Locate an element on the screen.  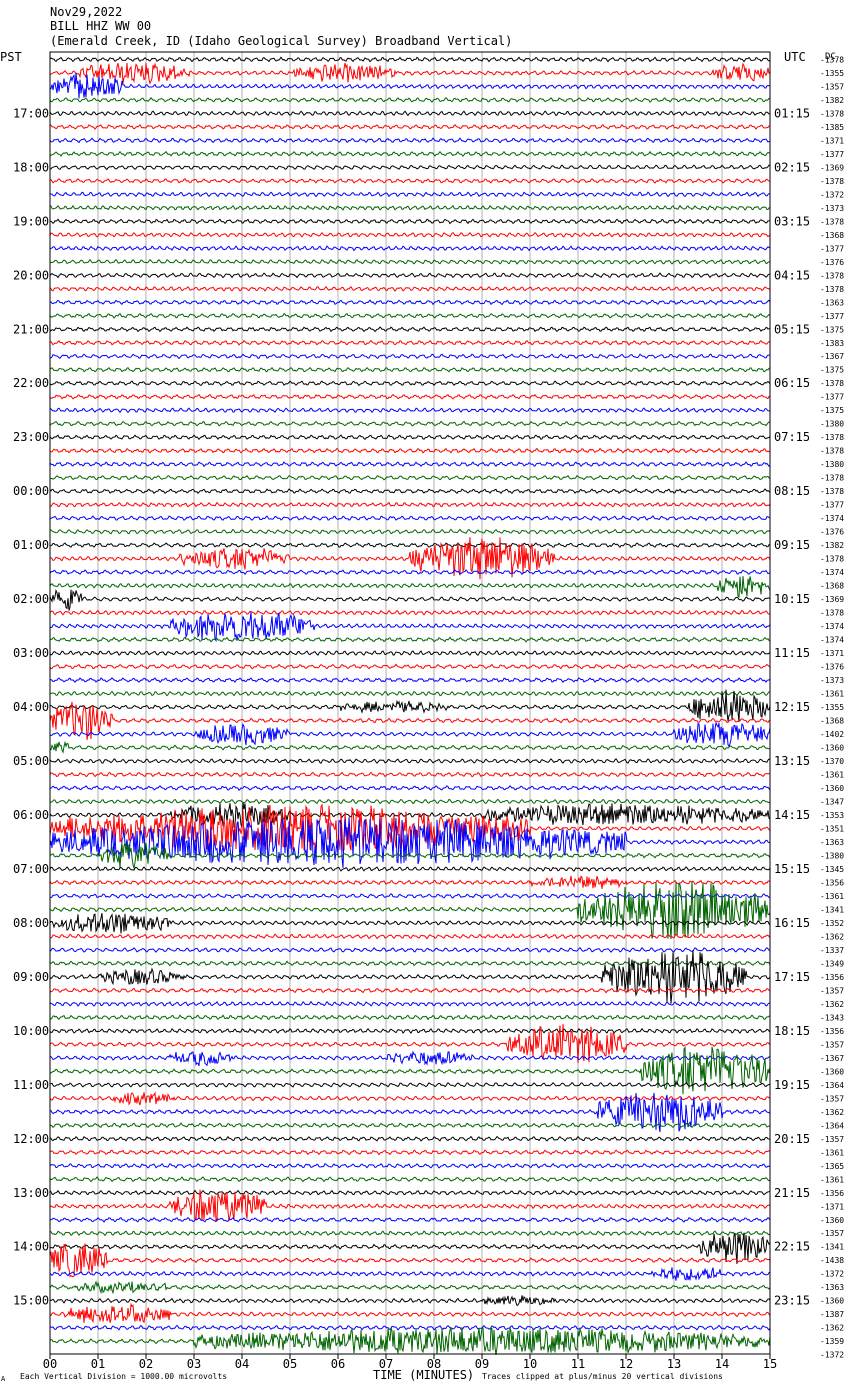
dc-offset-label: -1356 is located at coordinates (832, 1031).